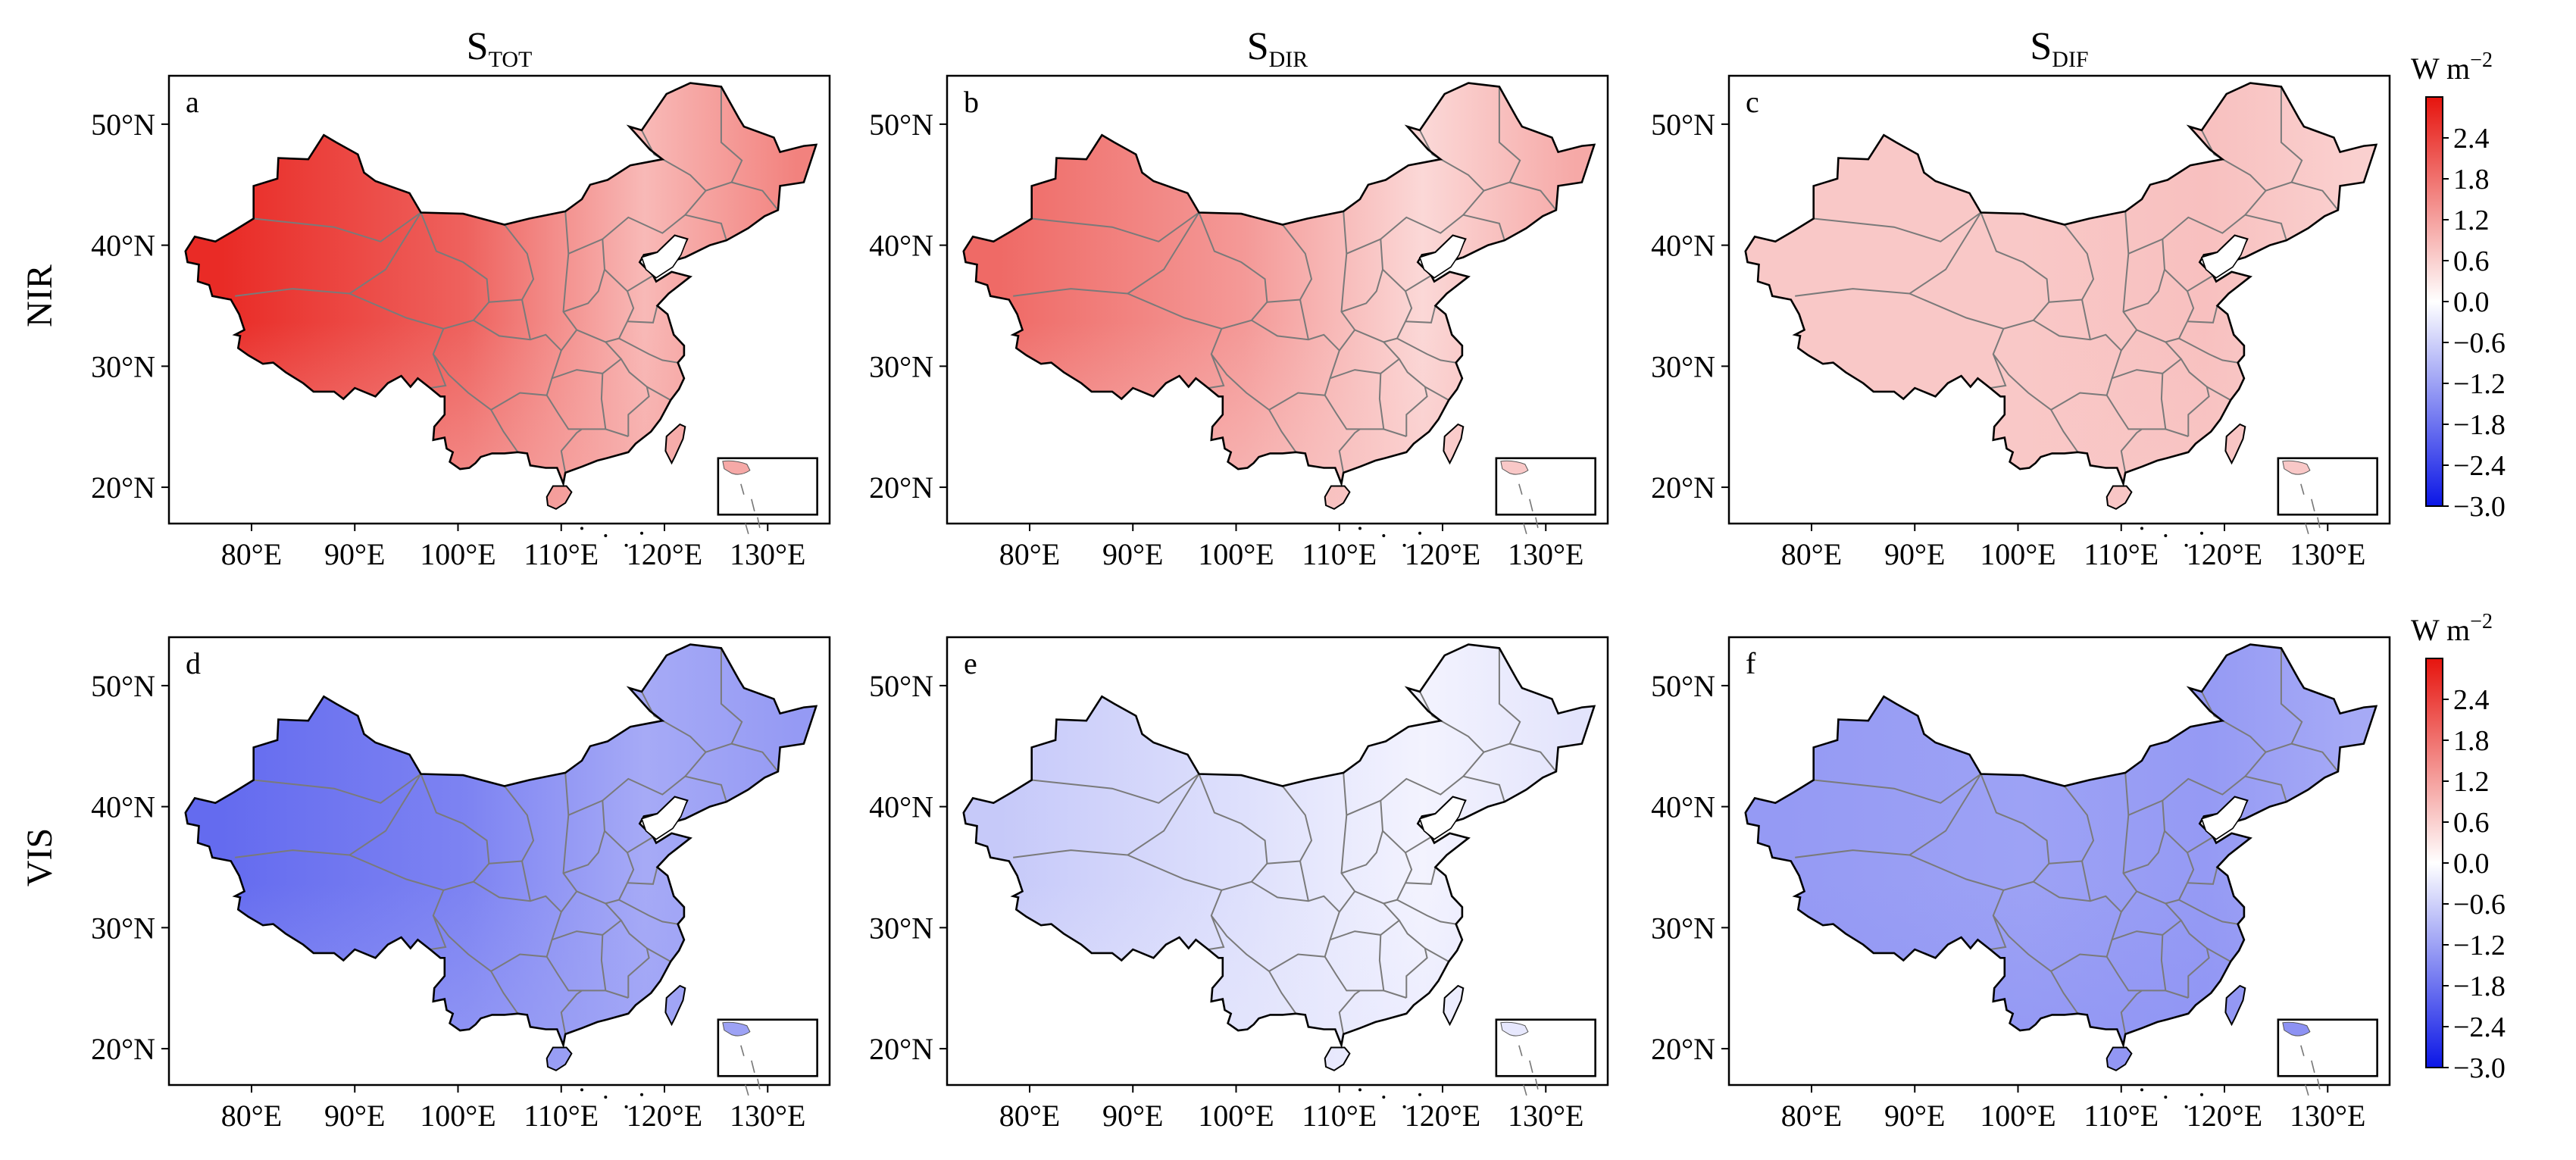  I want to click on province-borders, so click(507, 280).